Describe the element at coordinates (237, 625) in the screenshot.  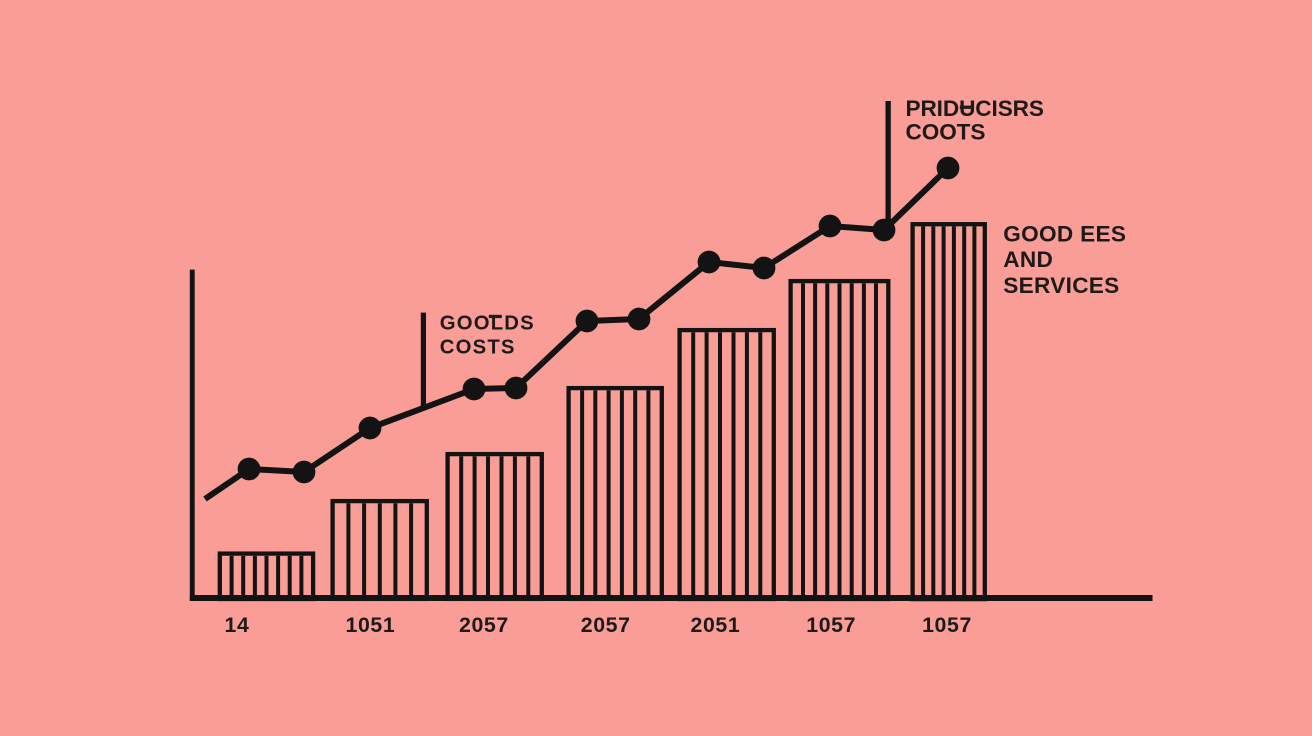
I see `svg-text: 14` at that location.